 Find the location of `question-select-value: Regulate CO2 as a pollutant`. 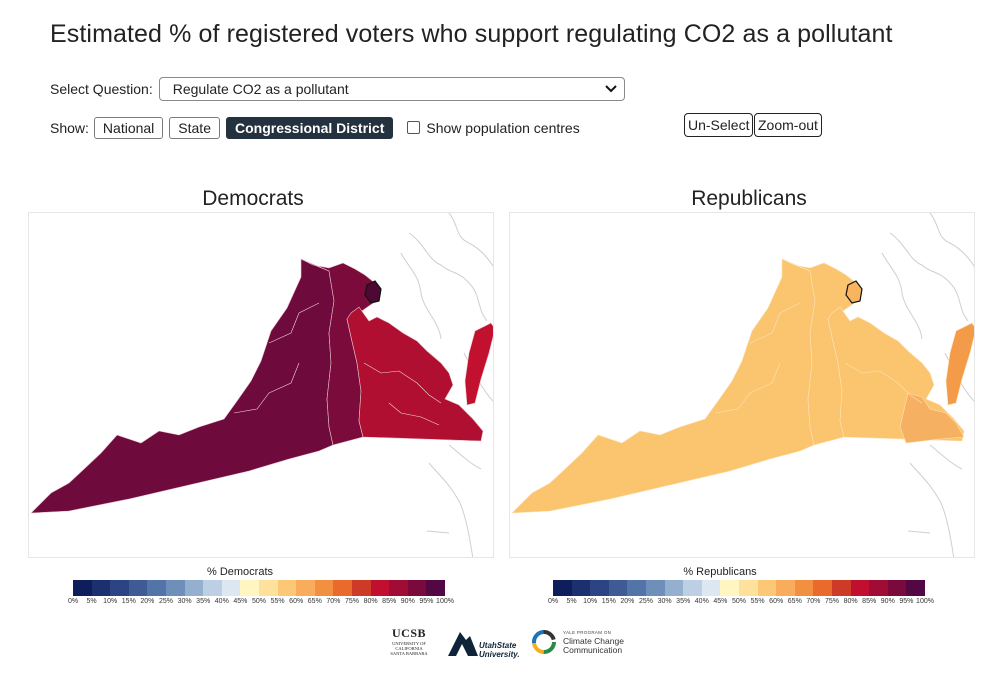

question-select-value: Regulate CO2 as a pollutant is located at coordinates (260, 89).